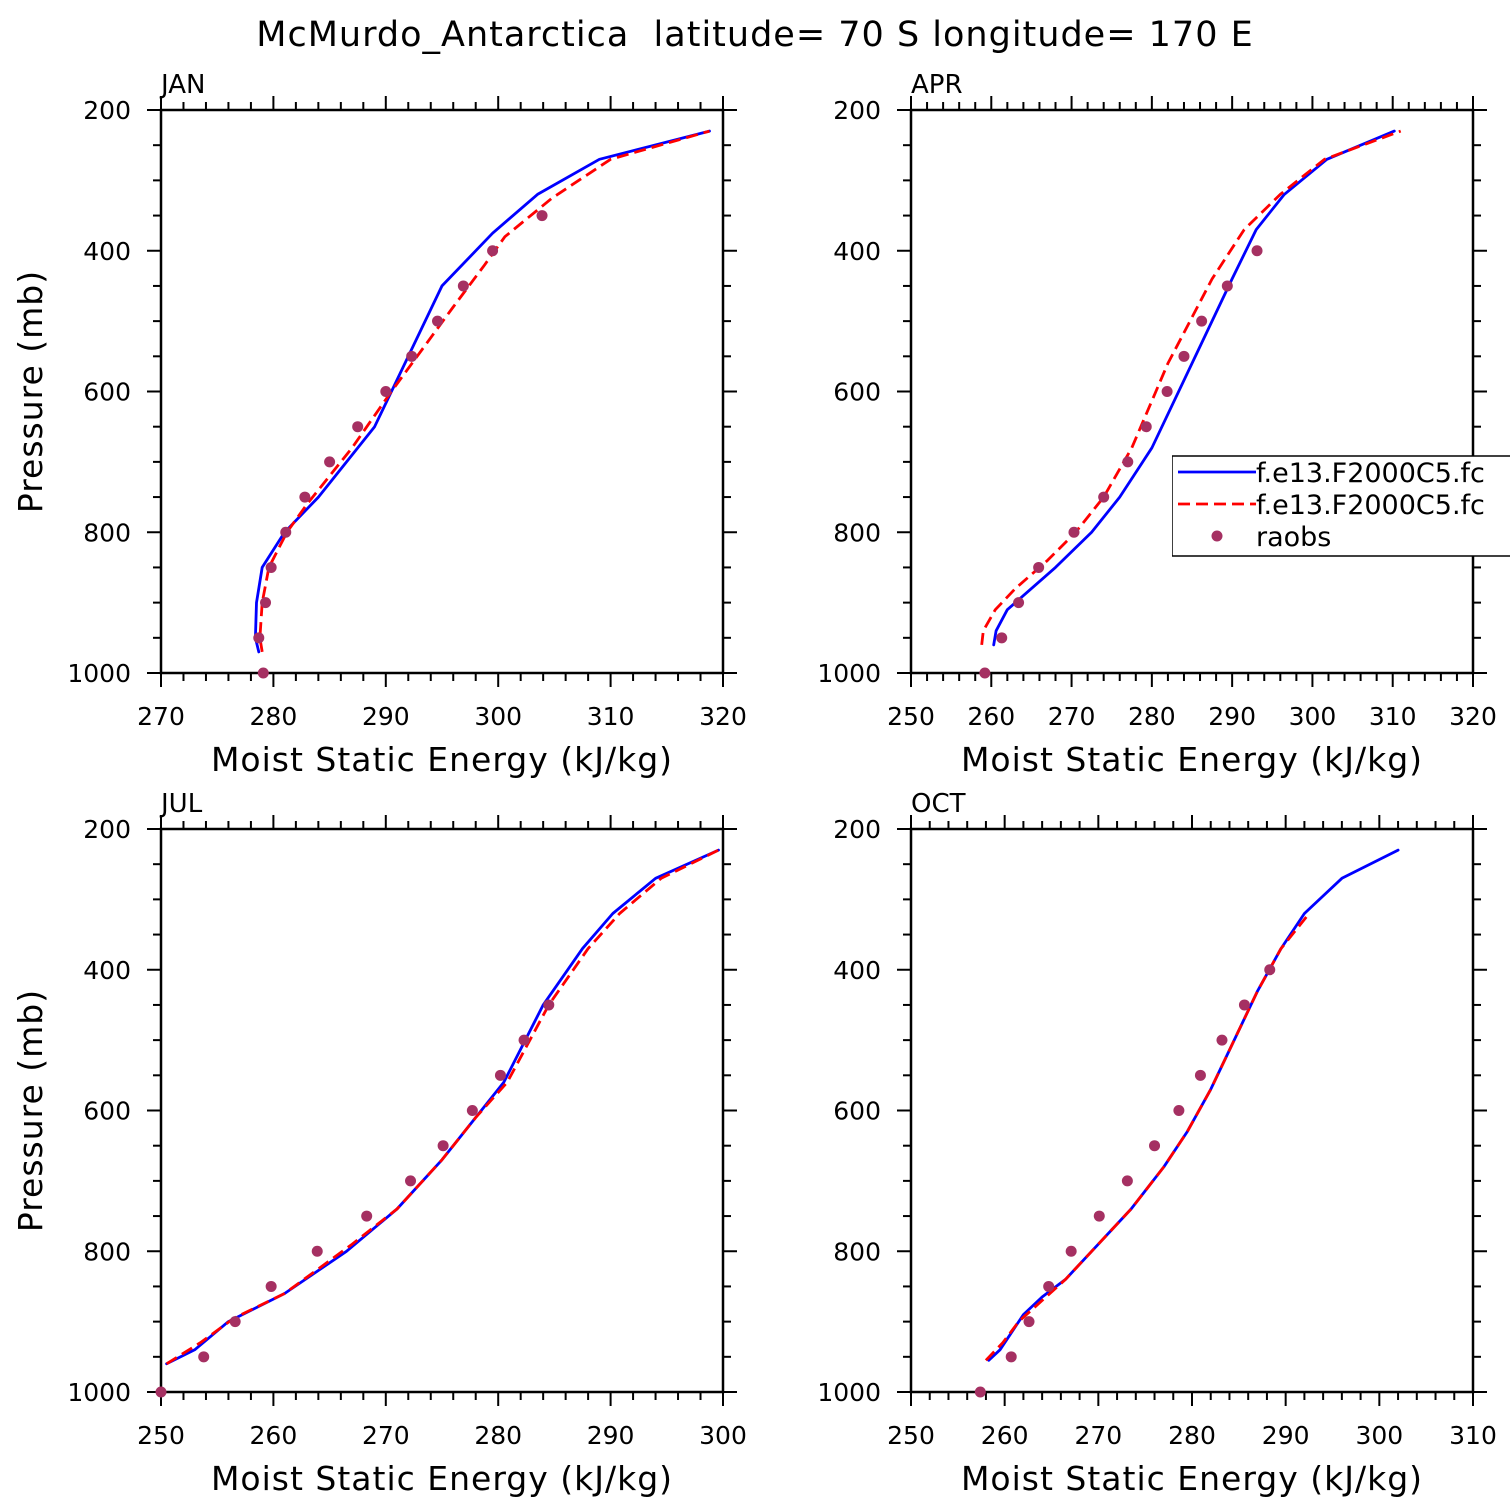 The width and height of the screenshot is (1510, 1510). What do you see at coordinates (611, 716) in the screenshot?
I see `chart-jan-xtick-label: 310` at bounding box center [611, 716].